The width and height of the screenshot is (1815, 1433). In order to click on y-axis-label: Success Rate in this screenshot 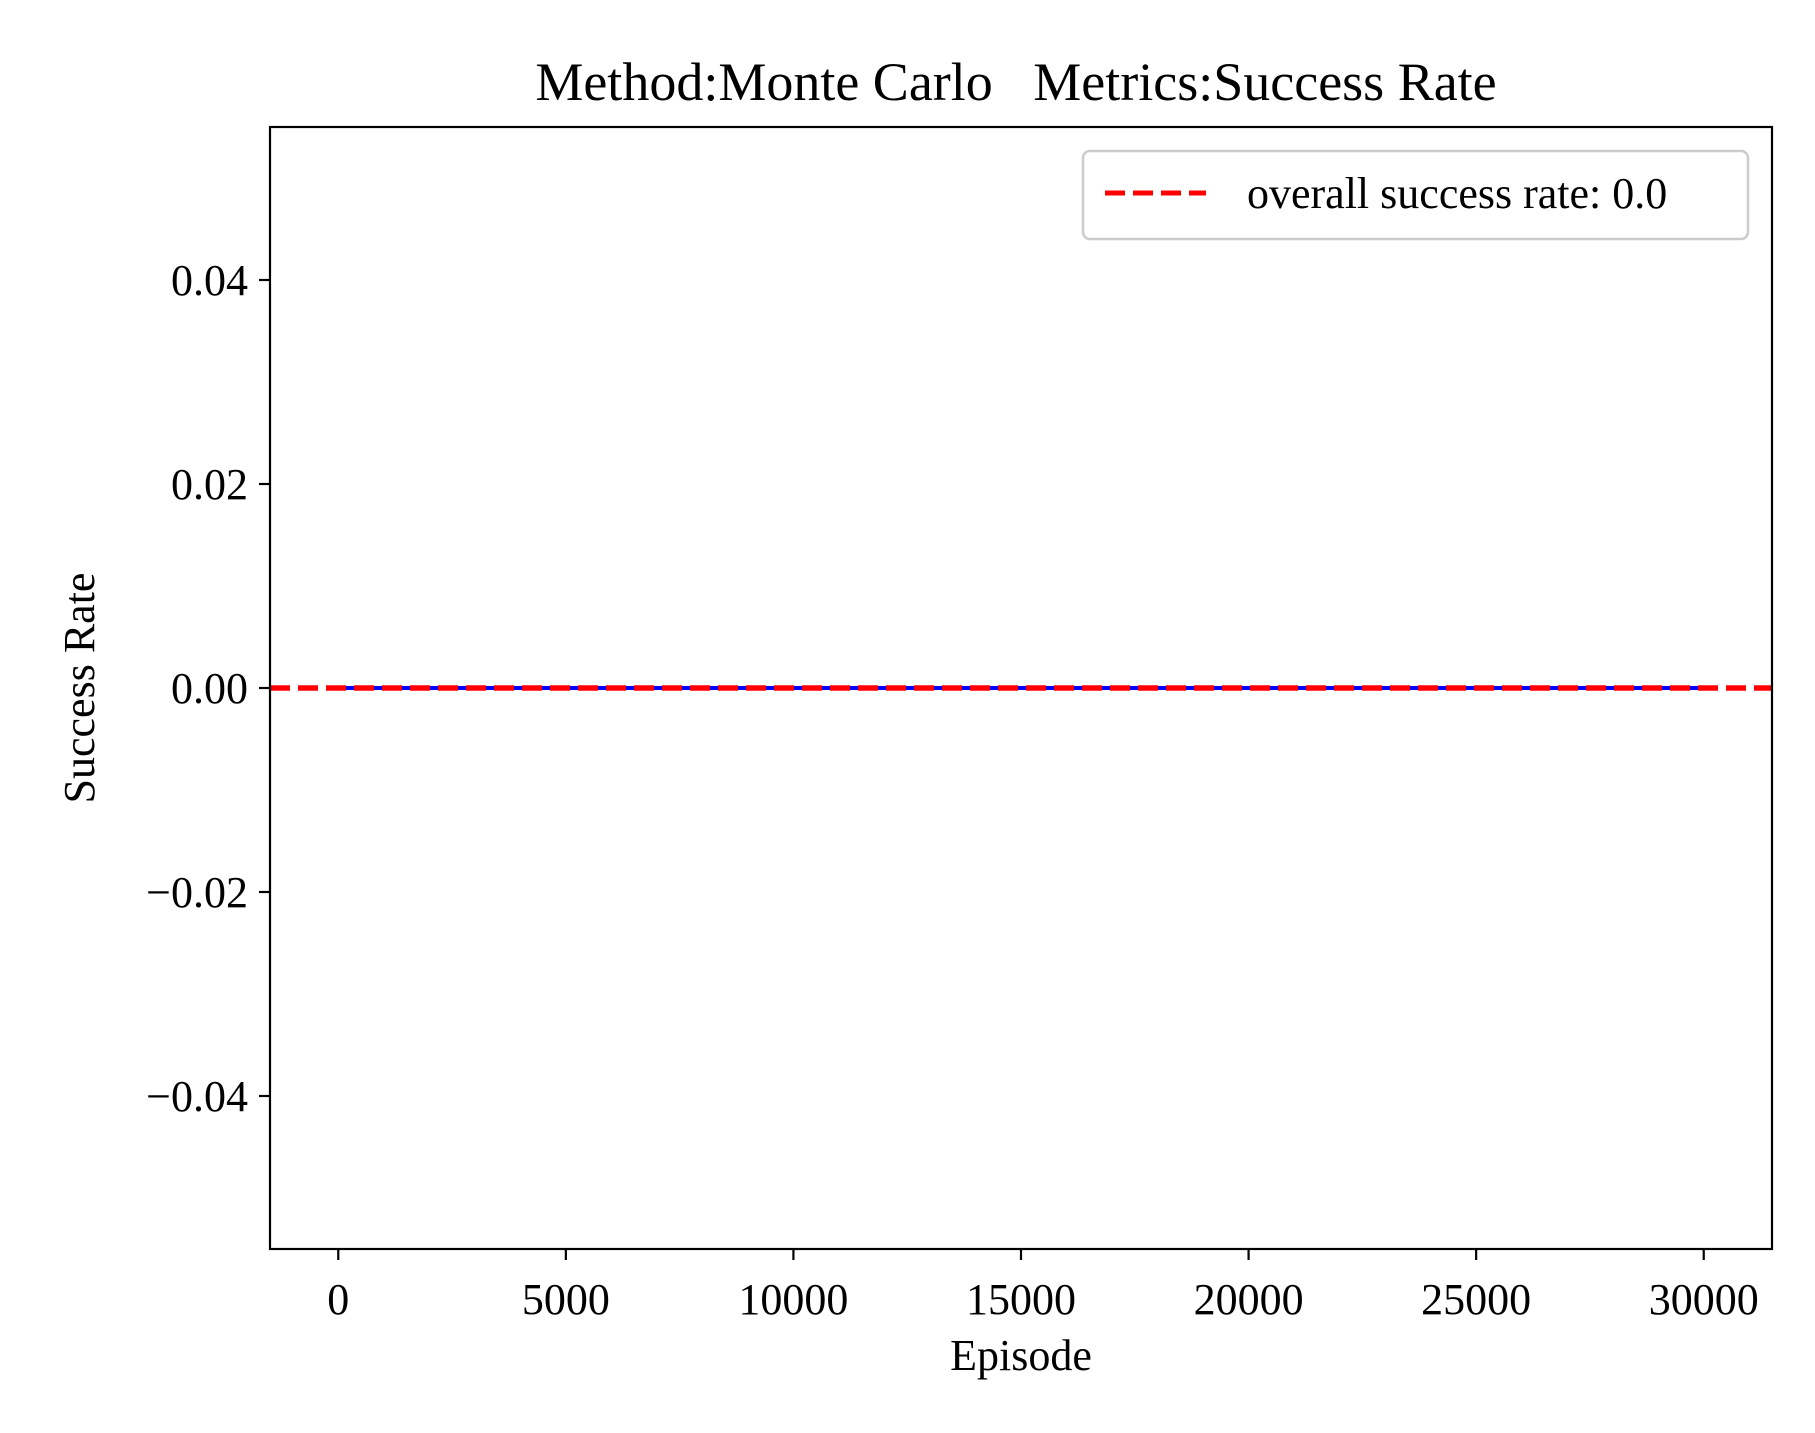, I will do `click(79, 688)`.